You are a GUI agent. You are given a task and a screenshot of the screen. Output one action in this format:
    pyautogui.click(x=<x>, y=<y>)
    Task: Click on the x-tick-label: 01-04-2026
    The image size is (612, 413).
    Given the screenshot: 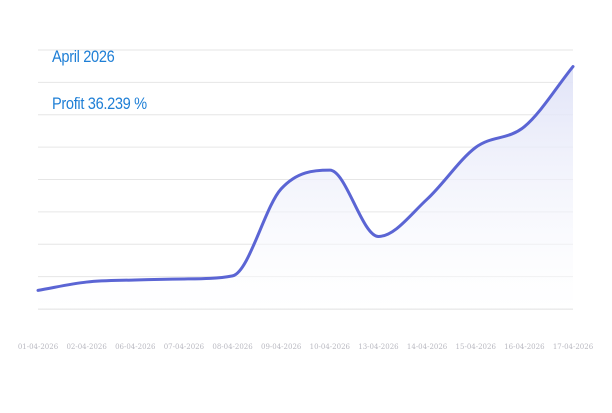 What is the action you would take?
    pyautogui.click(x=38, y=347)
    